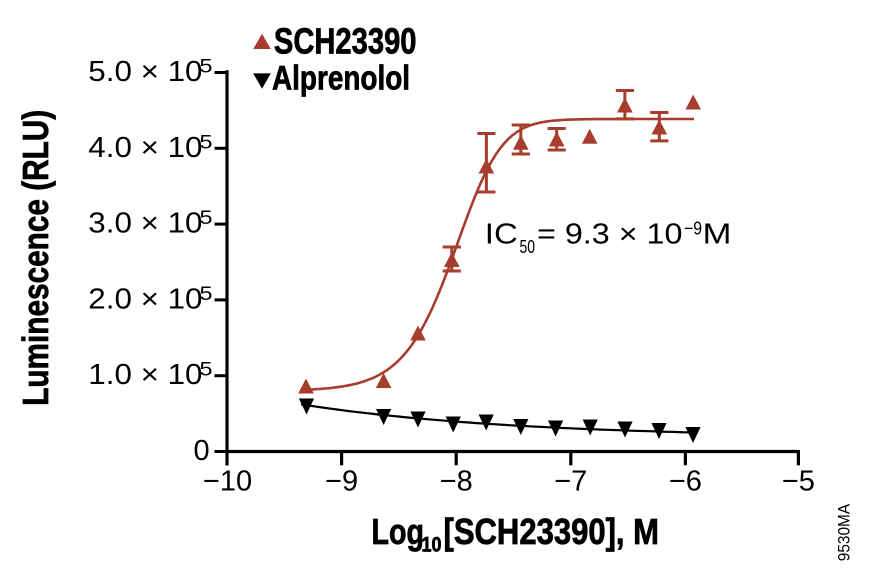 The image size is (875, 579). Describe the element at coordinates (398, 531) in the screenshot. I see `svg-text: Log` at that location.